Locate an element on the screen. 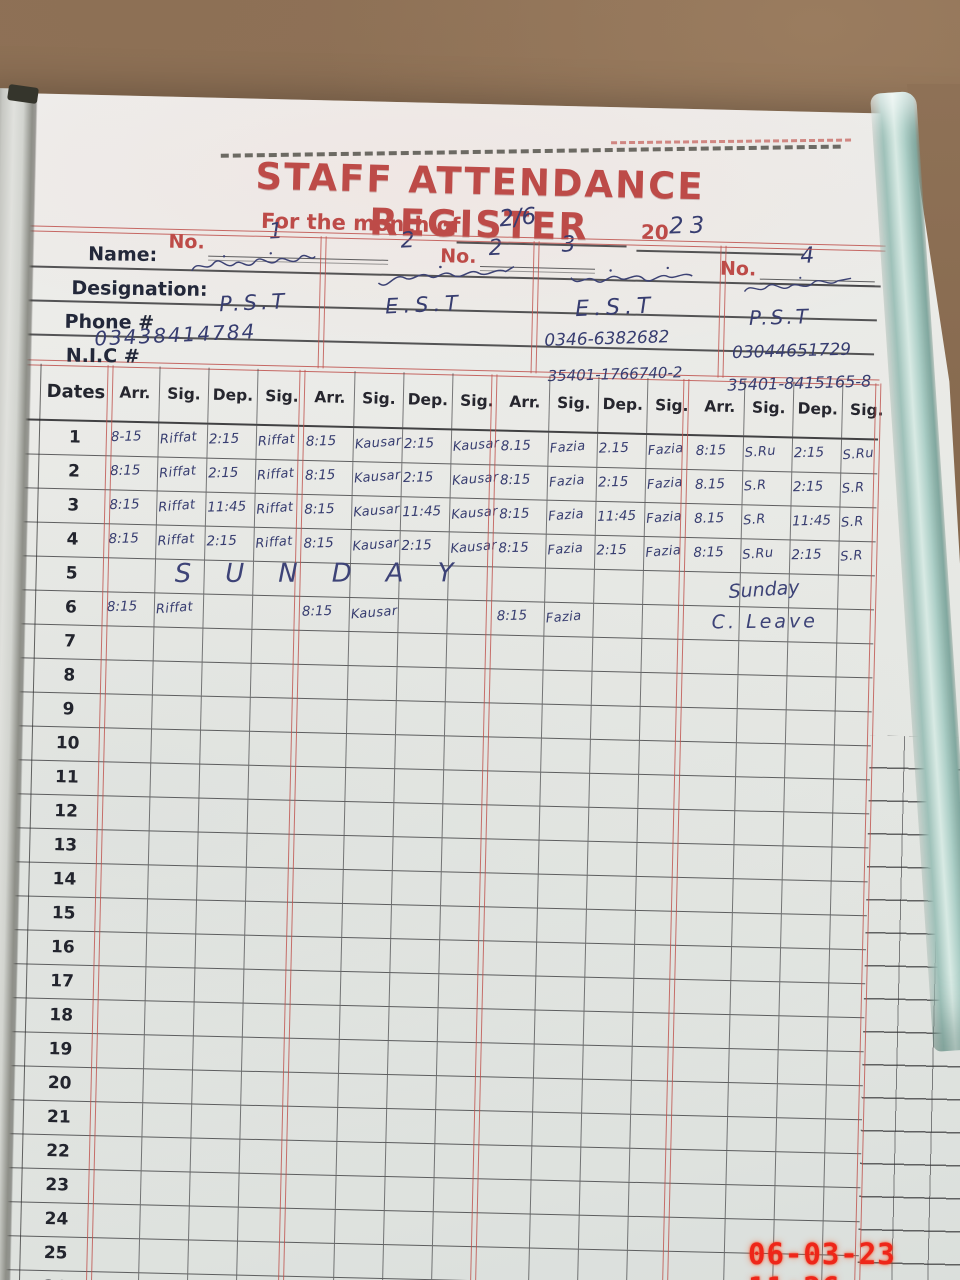 This screenshot has height=1280, width=960. attendance-cell: 8.15 is located at coordinates (717, 521).